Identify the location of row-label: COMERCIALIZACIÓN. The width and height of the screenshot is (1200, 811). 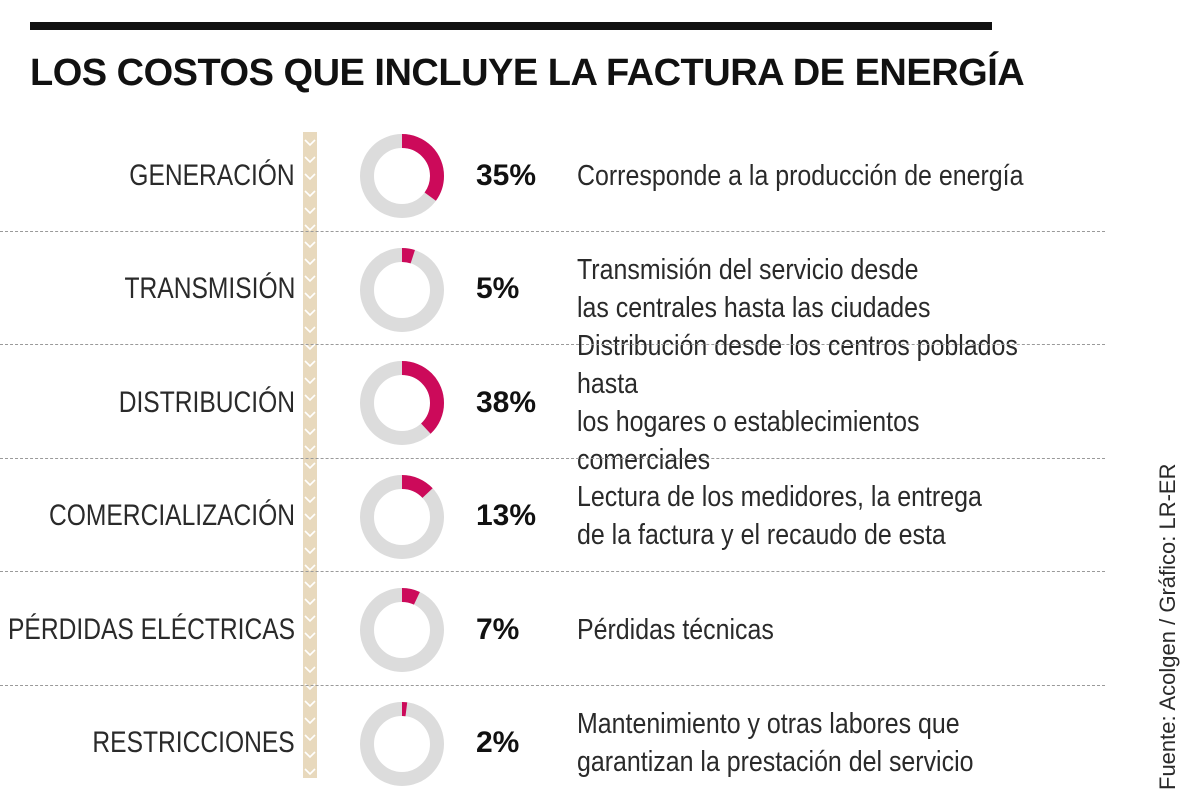
(171, 515).